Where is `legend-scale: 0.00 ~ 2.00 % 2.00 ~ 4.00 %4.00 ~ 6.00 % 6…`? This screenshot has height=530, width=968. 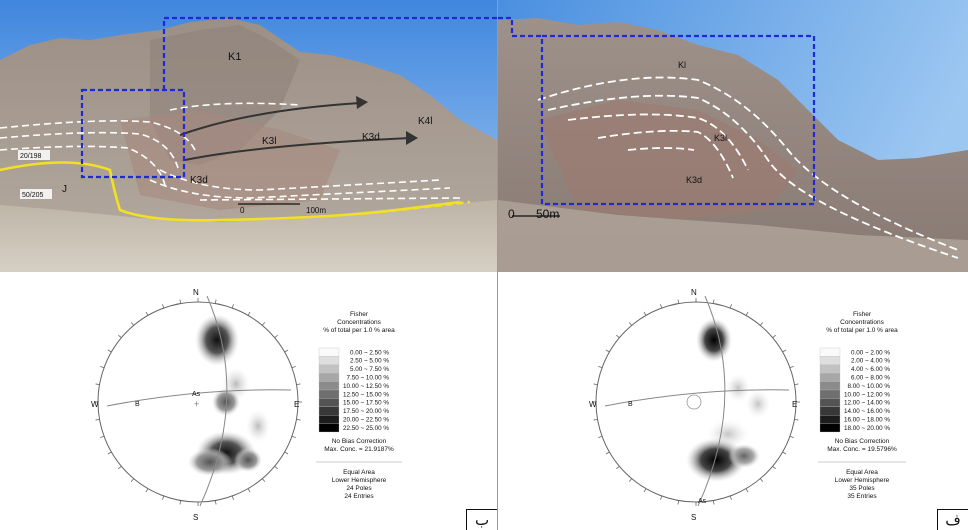 legend-scale: 0.00 ~ 2.00 % 2.00 ~ 4.00 %4.00 ~ 6.00 % 6… is located at coordinates (854, 390).